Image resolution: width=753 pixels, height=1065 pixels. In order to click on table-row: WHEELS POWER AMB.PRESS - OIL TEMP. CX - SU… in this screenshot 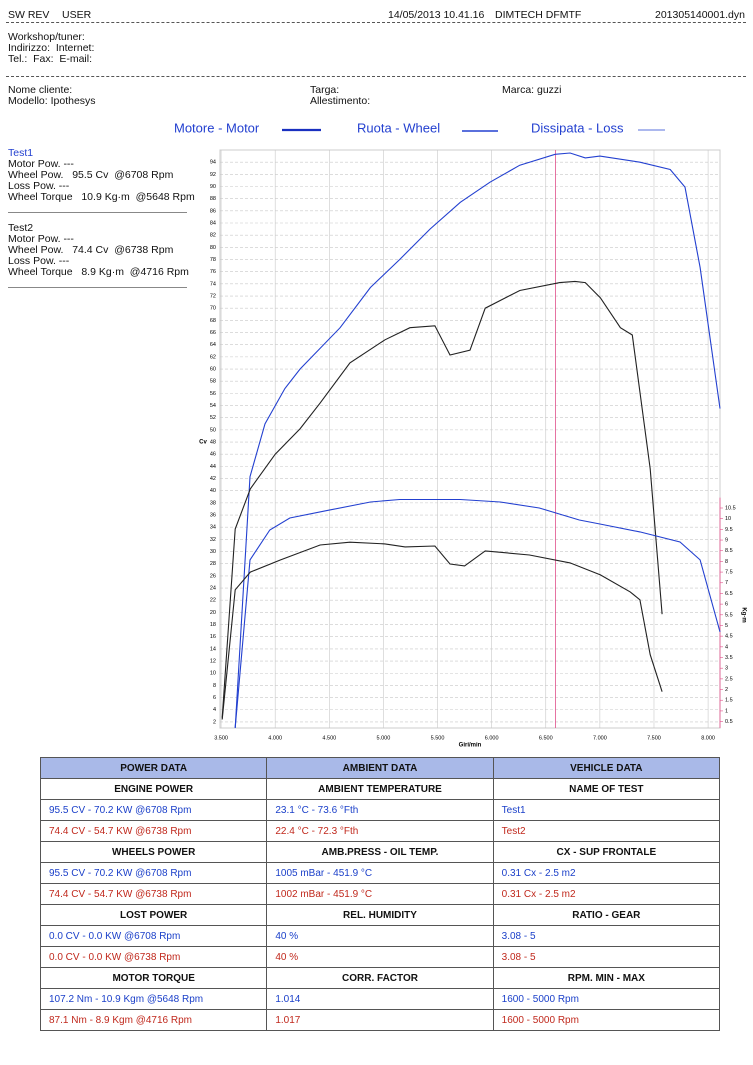, I will do `click(380, 852)`.